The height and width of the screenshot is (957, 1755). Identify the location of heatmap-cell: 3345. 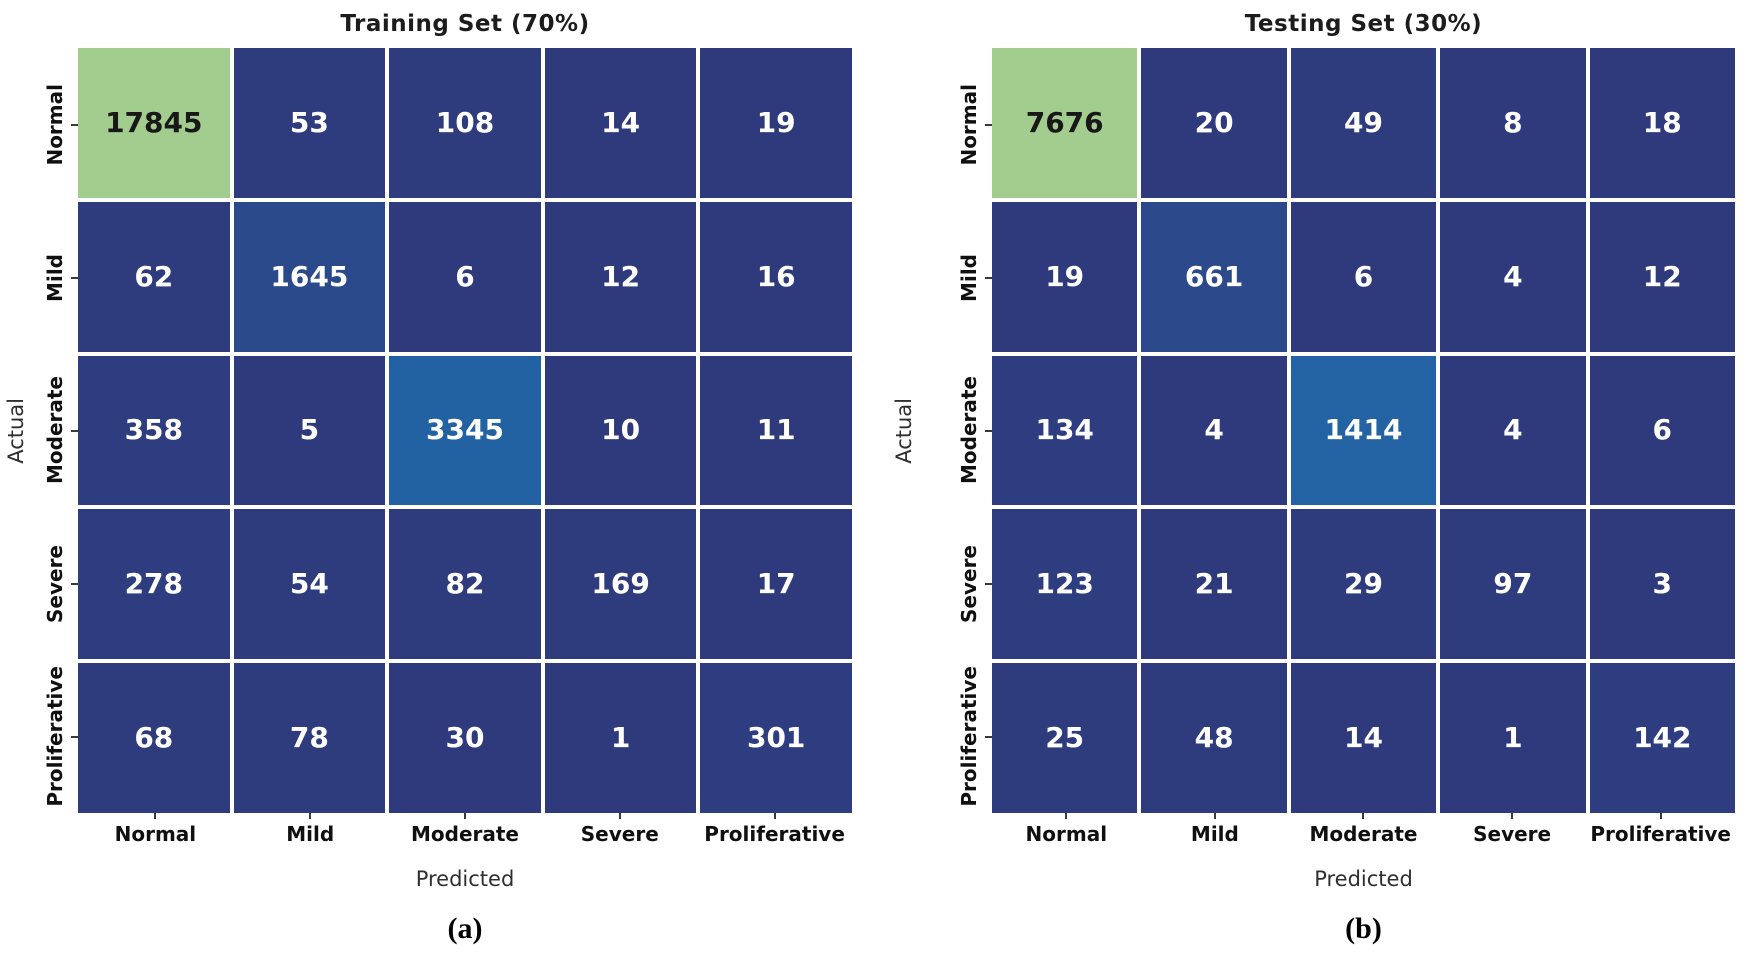
(465, 430).